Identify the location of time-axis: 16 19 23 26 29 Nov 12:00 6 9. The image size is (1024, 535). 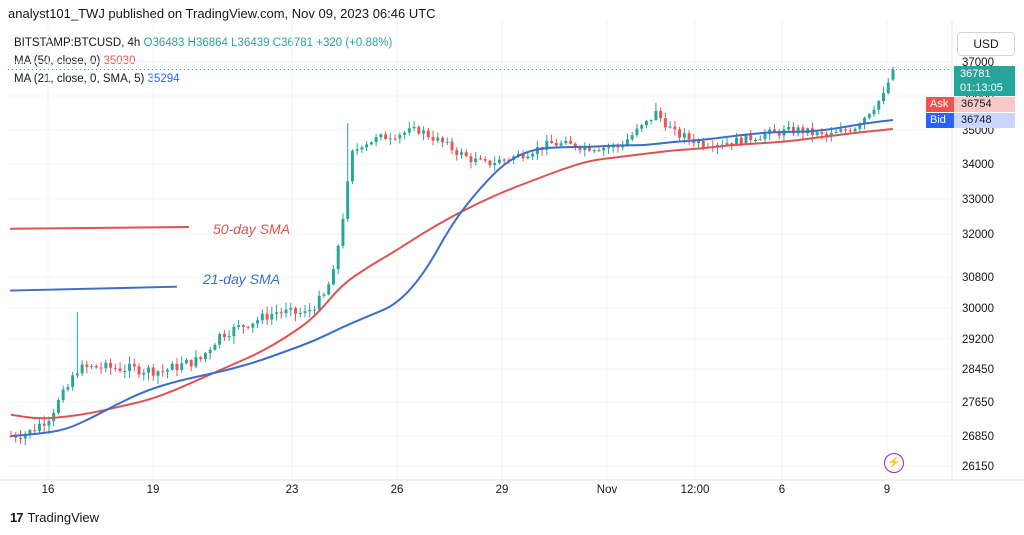
(466, 490).